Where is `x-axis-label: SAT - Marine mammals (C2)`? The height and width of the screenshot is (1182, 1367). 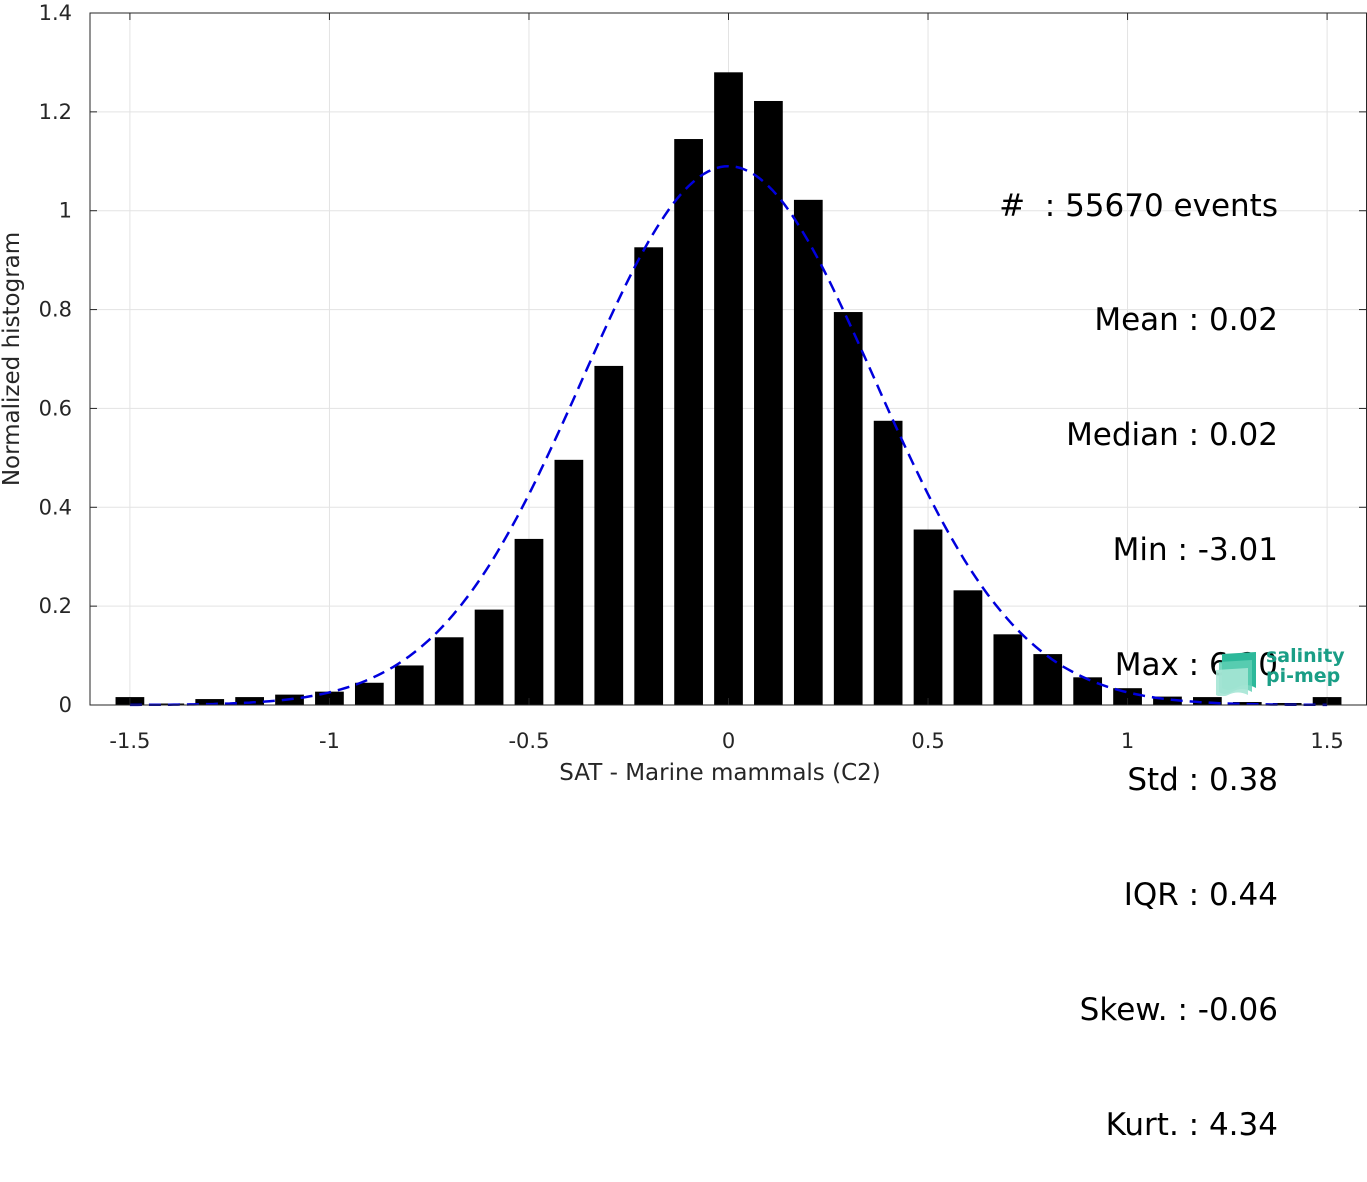
x-axis-label: SAT - Marine mammals (C2) is located at coordinates (720, 772).